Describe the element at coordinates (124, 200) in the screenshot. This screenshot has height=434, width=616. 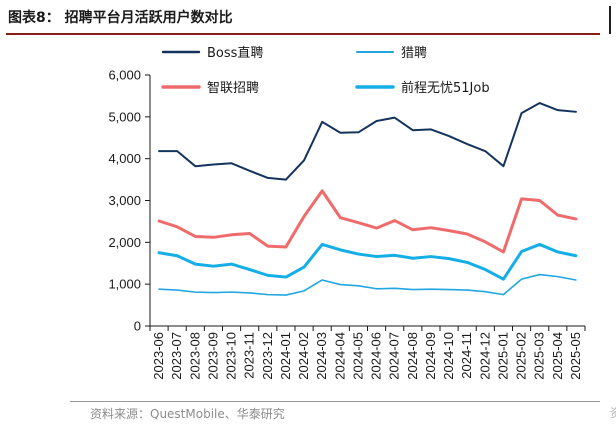
I see `y-tick-label: 3,000` at that location.